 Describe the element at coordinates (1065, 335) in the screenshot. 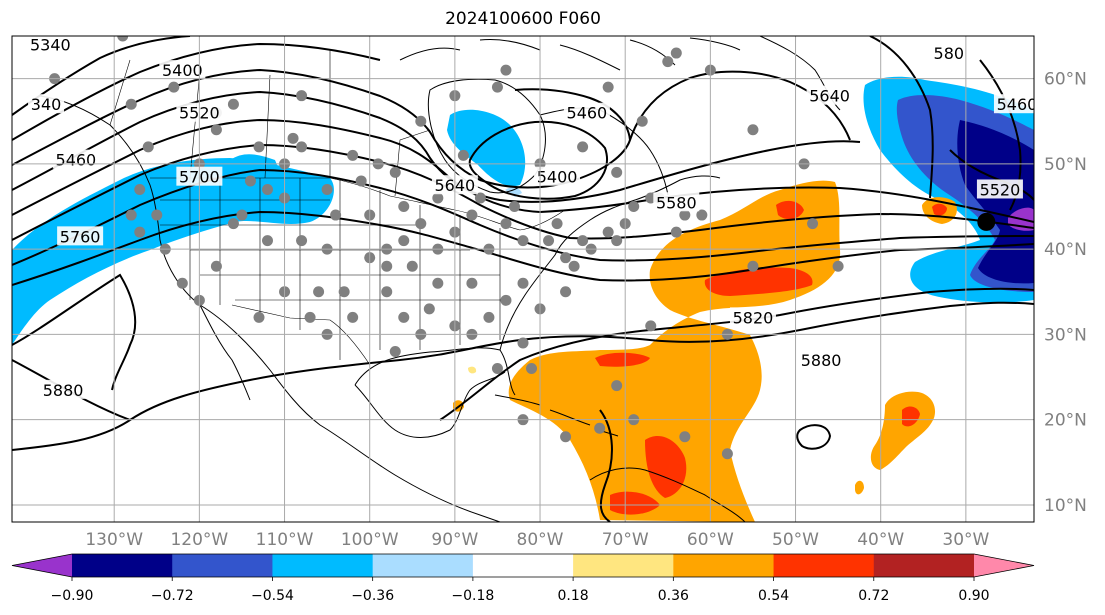

I see `lat-tick-label: 30°N` at that location.